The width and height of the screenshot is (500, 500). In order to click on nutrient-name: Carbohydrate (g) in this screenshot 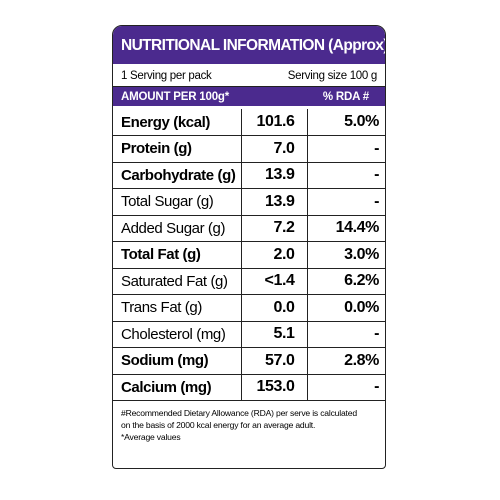, I will do `click(177, 175)`.